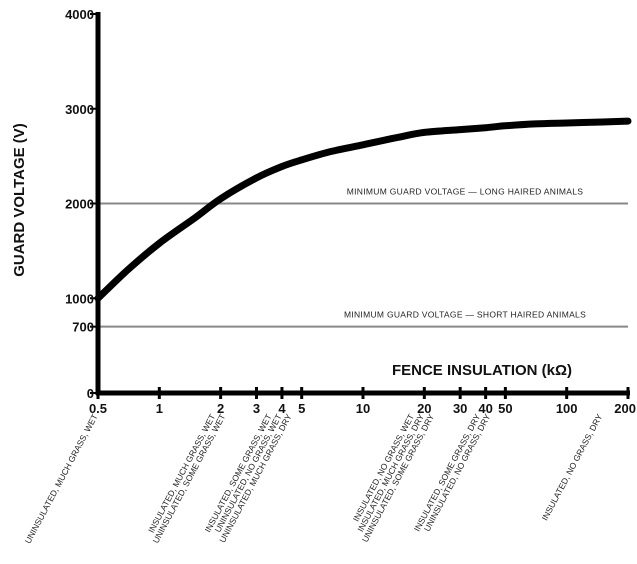 Image resolution: width=637 pixels, height=564 pixels. What do you see at coordinates (248, 473) in the screenshot?
I see `condition-label: UNINSULATED, NO GRASS, WET` at bounding box center [248, 473].